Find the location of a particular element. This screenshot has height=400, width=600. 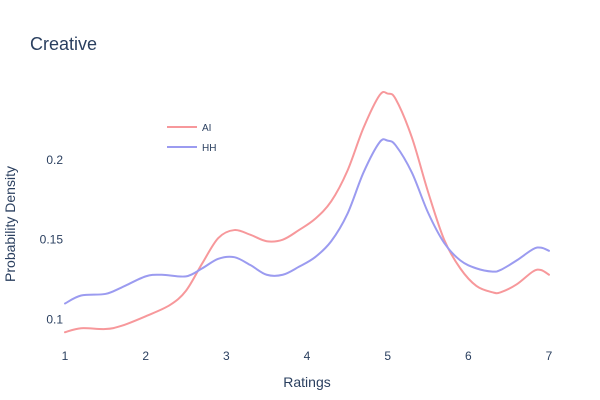

x-axis-title: Ratings is located at coordinates (306, 382).